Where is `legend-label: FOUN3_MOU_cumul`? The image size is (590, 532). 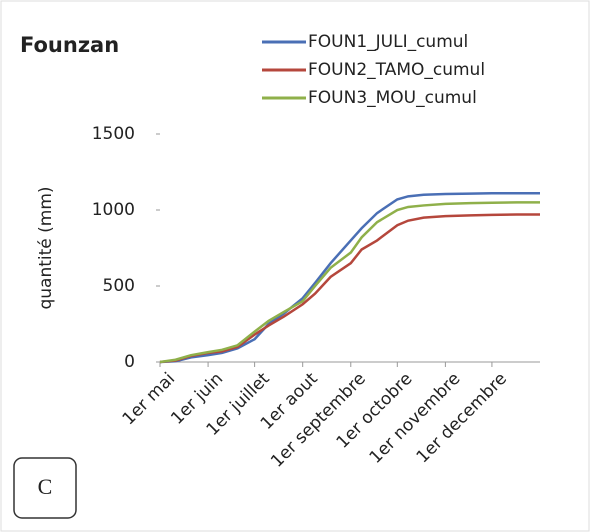
legend-label: FOUN3_MOU_cumul is located at coordinates (392, 98).